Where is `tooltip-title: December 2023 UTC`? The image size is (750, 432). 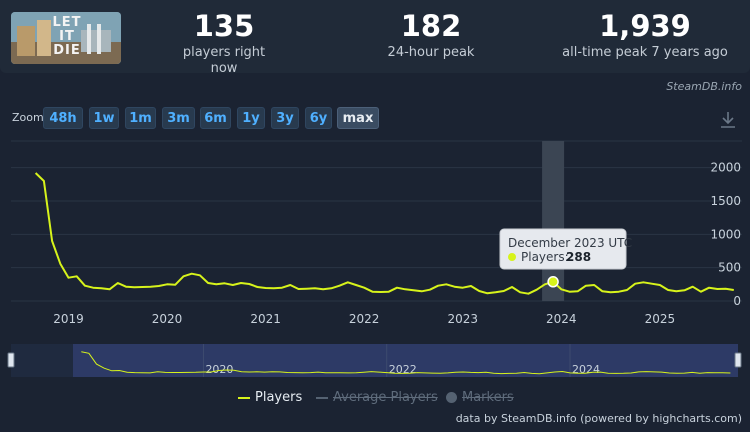 tooltip-title: December 2023 UTC is located at coordinates (570, 243).